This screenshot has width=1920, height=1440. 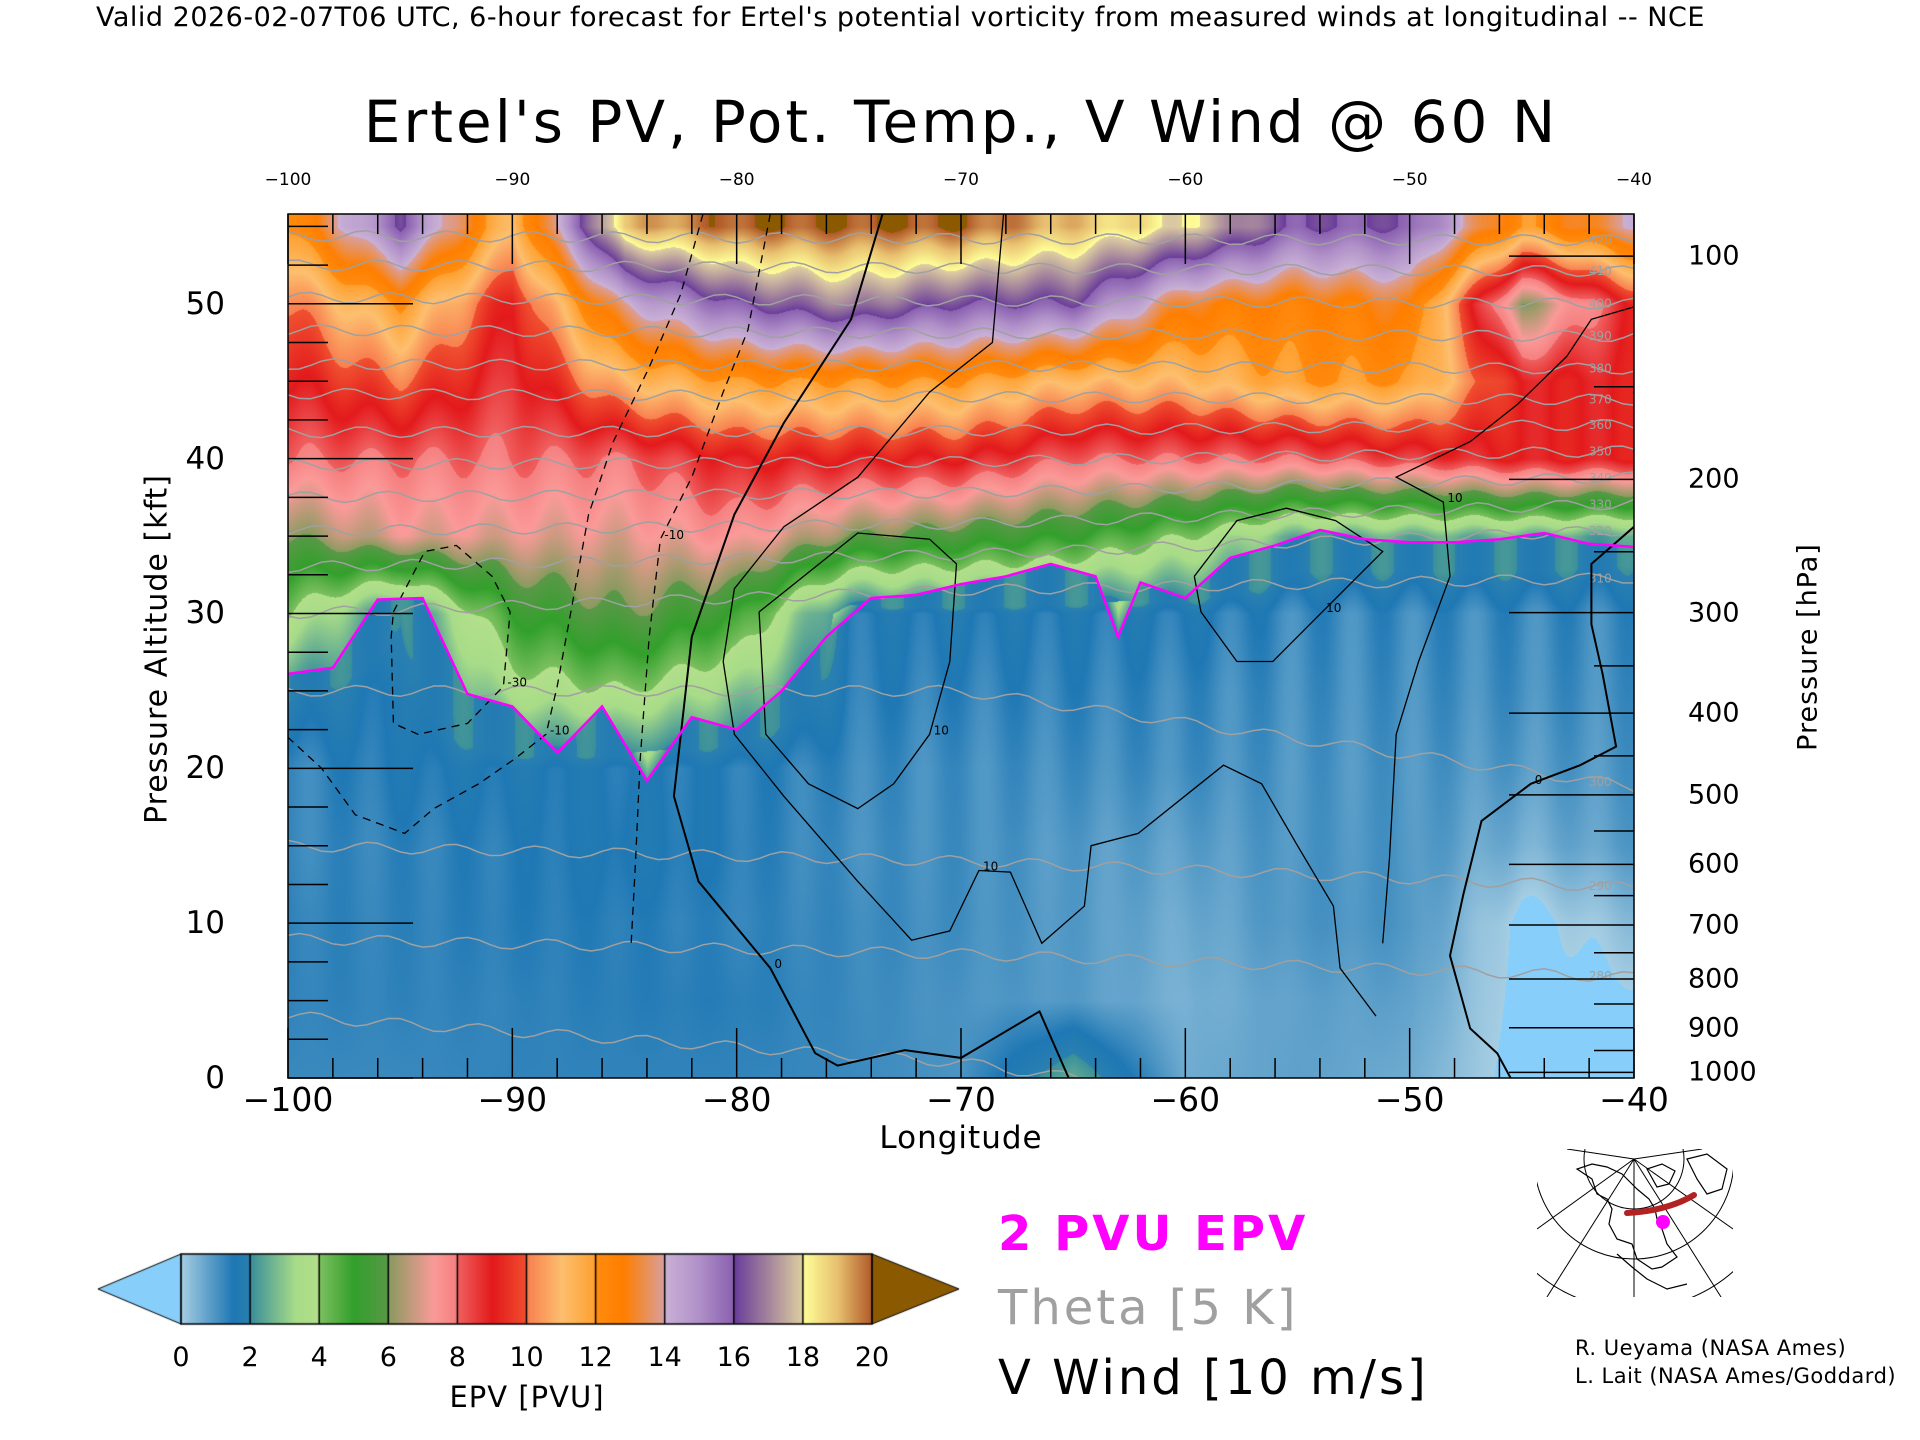 I want to click on v-wind-contour-label: -30, so click(x=517, y=682).